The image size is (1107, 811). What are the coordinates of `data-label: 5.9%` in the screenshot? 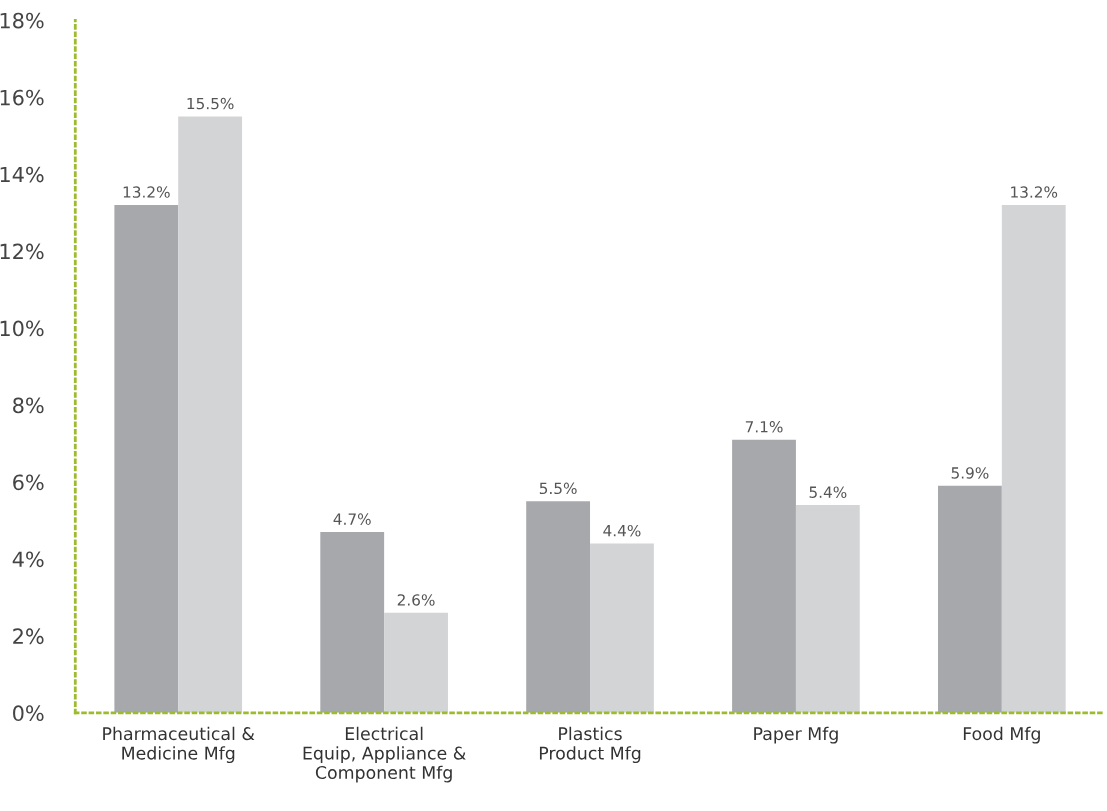 It's located at (970, 473).